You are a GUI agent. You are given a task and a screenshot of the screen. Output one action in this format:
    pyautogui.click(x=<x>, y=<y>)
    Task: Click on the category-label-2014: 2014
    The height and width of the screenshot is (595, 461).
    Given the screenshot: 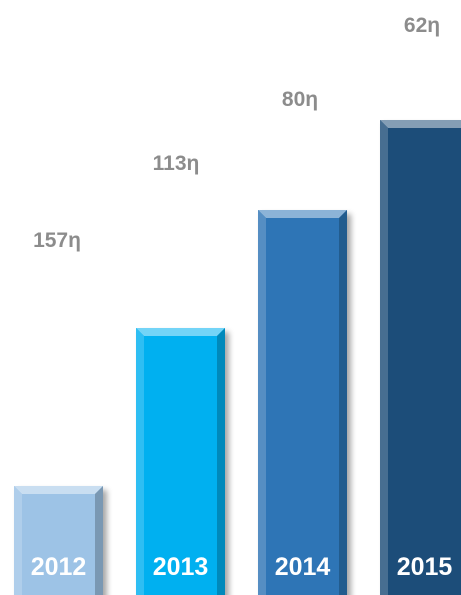 What is the action you would take?
    pyautogui.click(x=303, y=567)
    